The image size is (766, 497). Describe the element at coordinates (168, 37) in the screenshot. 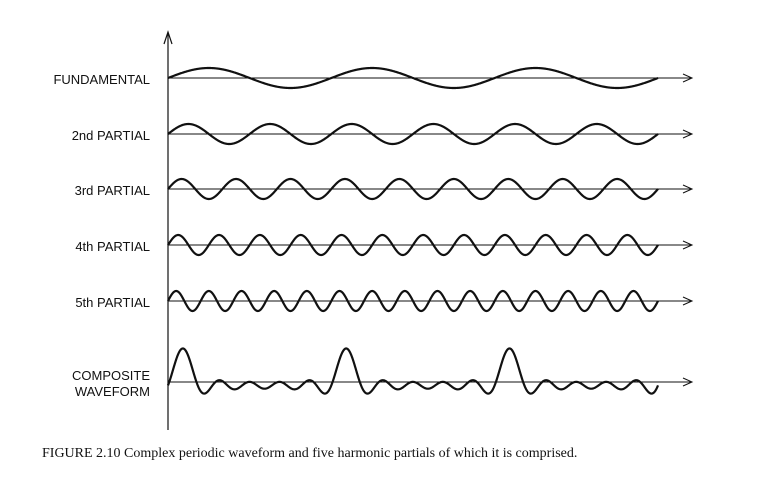

I see `vertical-axis-arrowhead` at that location.